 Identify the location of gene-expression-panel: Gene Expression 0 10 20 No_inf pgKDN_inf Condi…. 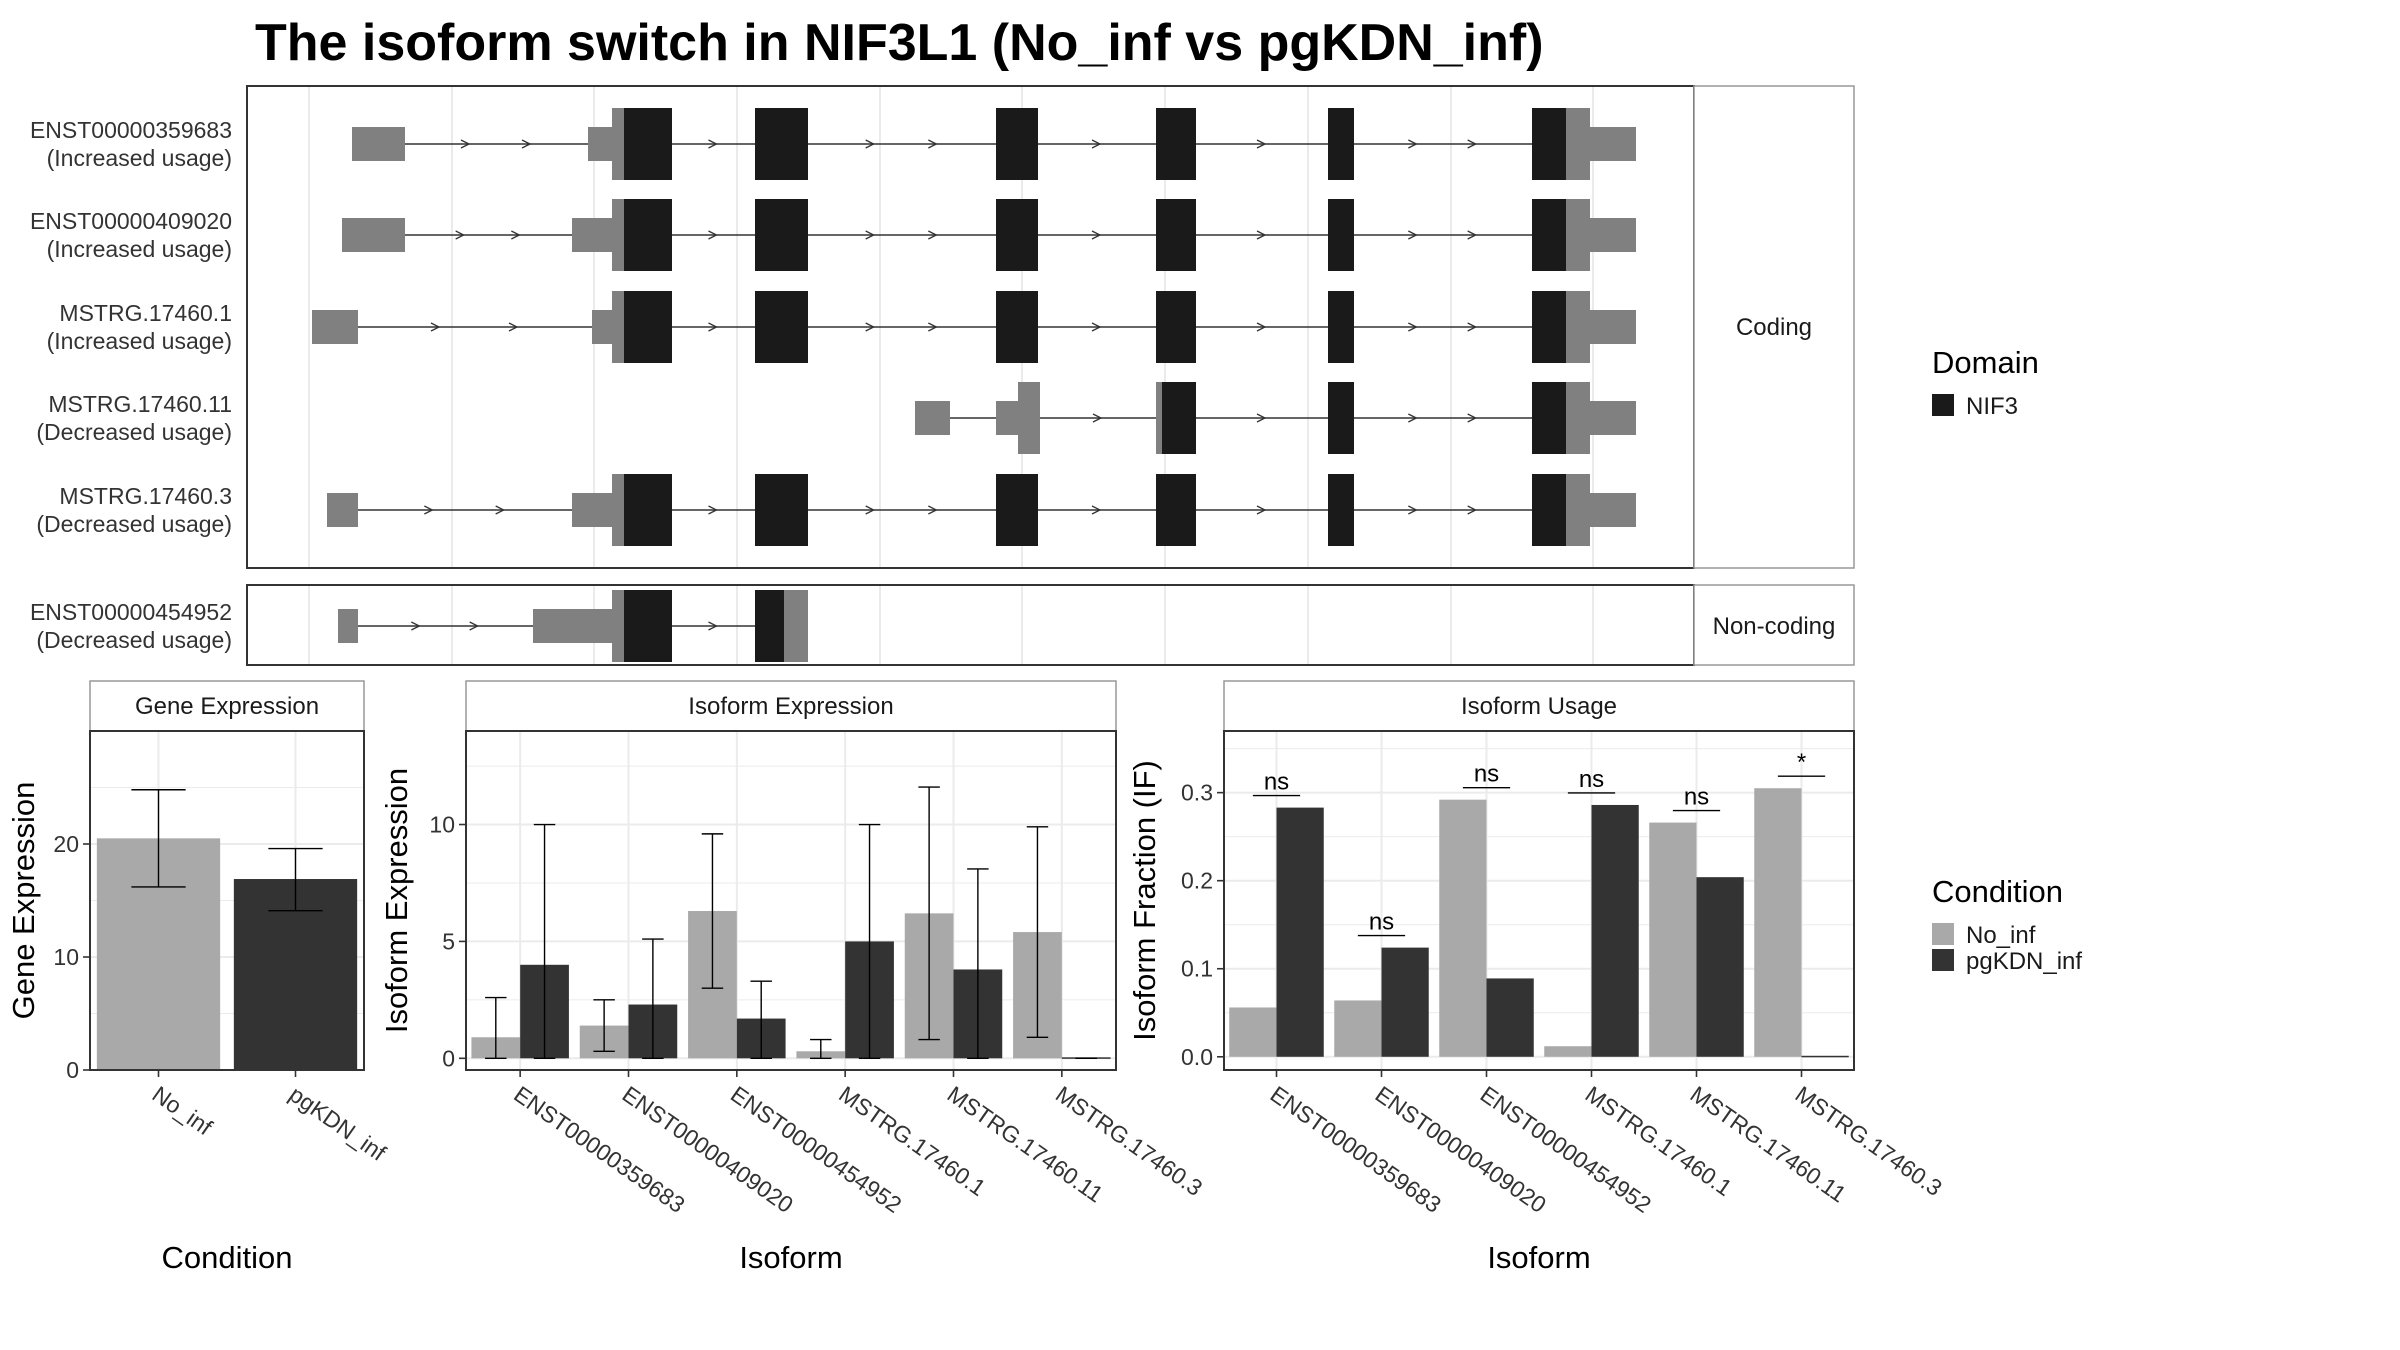
(198, 977).